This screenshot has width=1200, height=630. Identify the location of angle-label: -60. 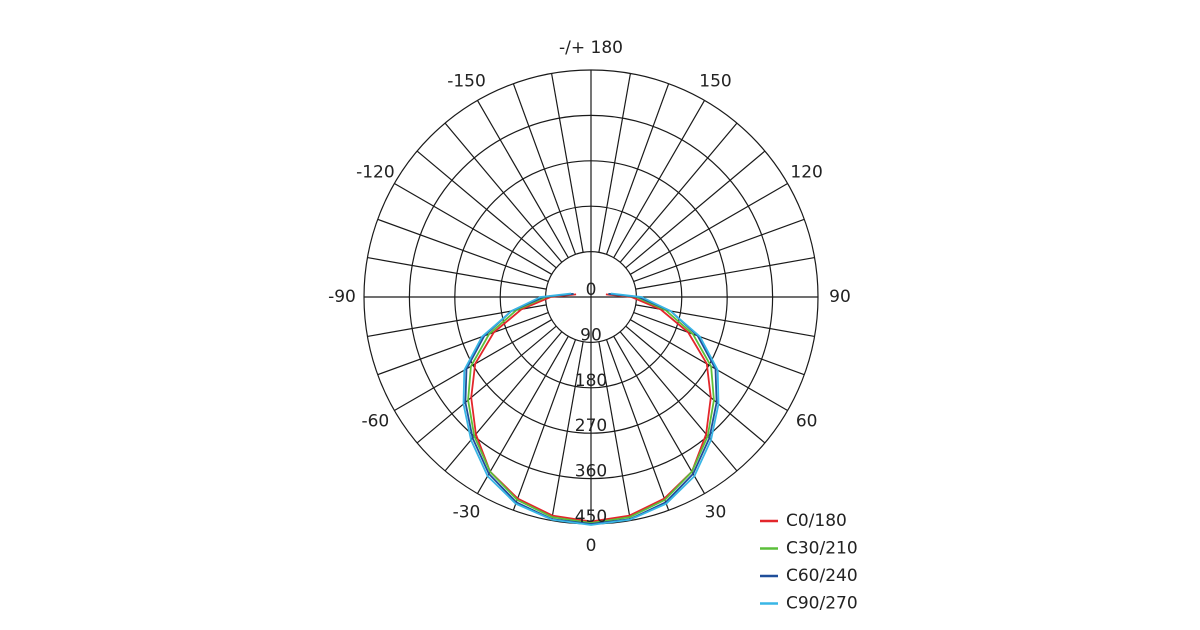
(375, 422).